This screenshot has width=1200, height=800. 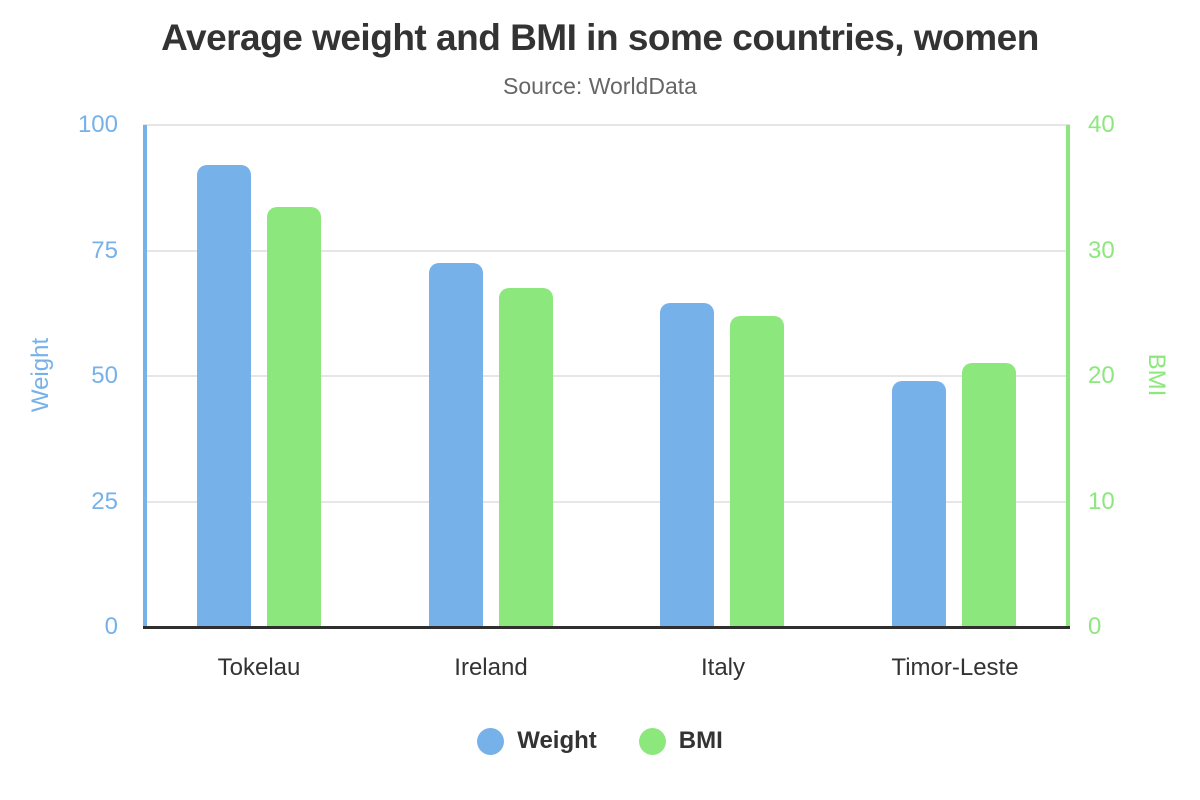 I want to click on y-axis-tick: 20, so click(x=1101, y=375).